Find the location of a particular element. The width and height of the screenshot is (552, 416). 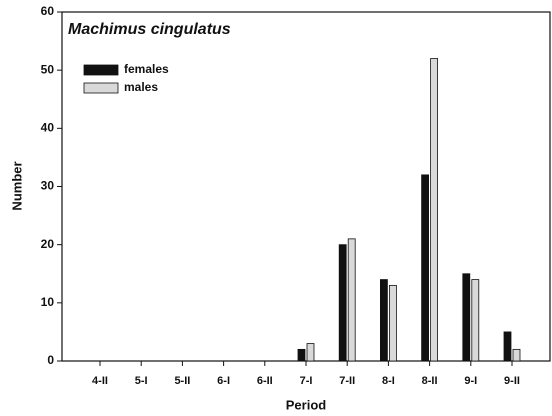

x-tick-label: 8-II is located at coordinates (430, 381).